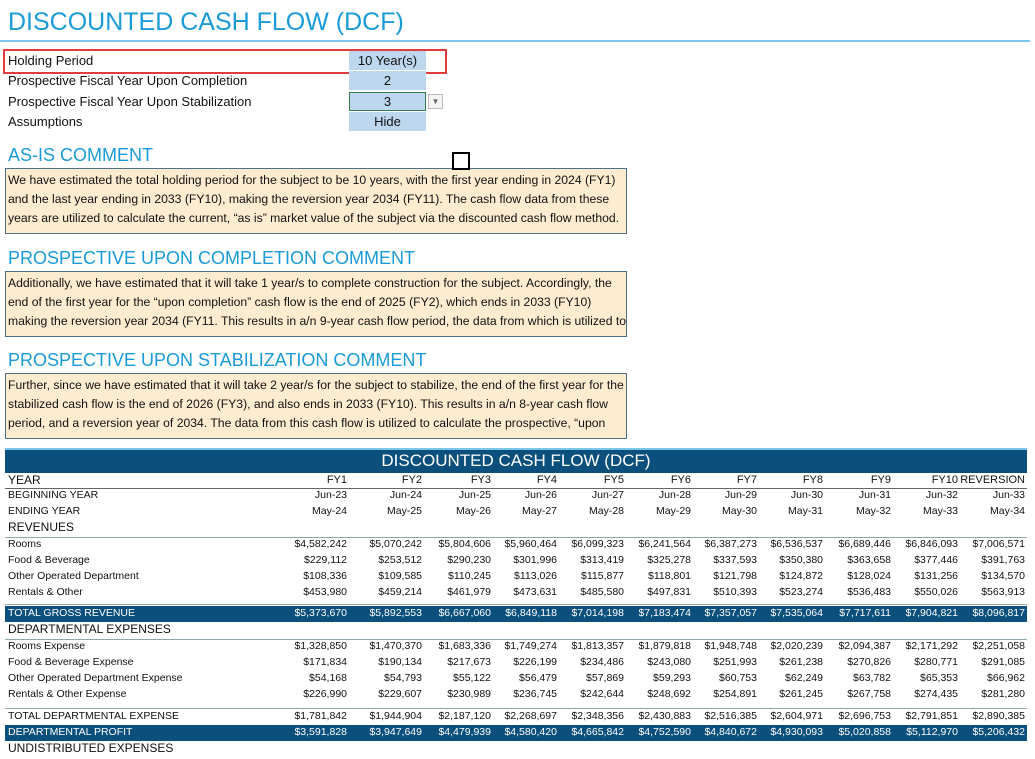 This screenshot has height=759, width=1035. Describe the element at coordinates (1003, 592) in the screenshot. I see `cell: $563,913` at that location.